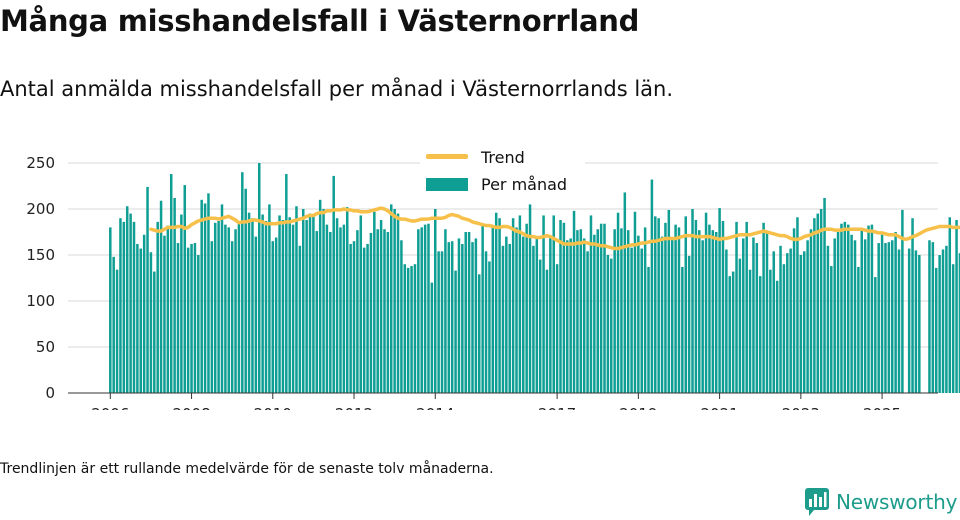  What do you see at coordinates (882, 407) in the screenshot?
I see `x-tick-label: 2025` at bounding box center [882, 407].